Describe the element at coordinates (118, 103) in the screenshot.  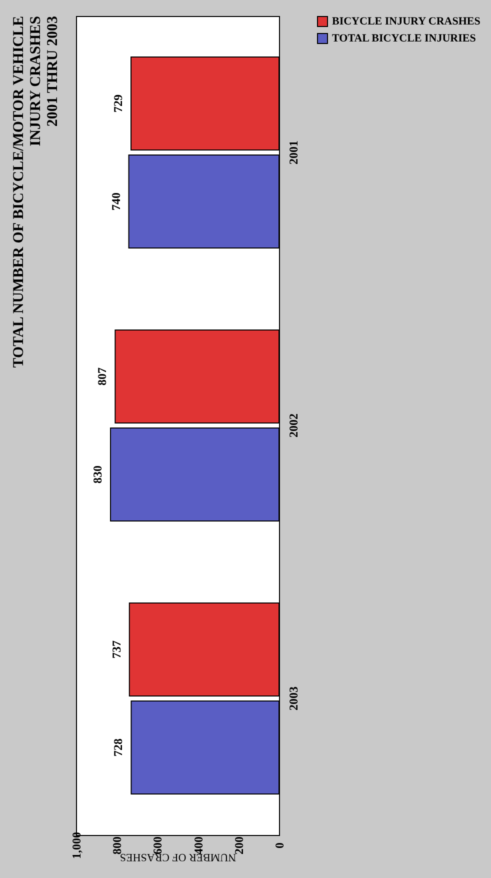
I see `data-label: 729` at that location.